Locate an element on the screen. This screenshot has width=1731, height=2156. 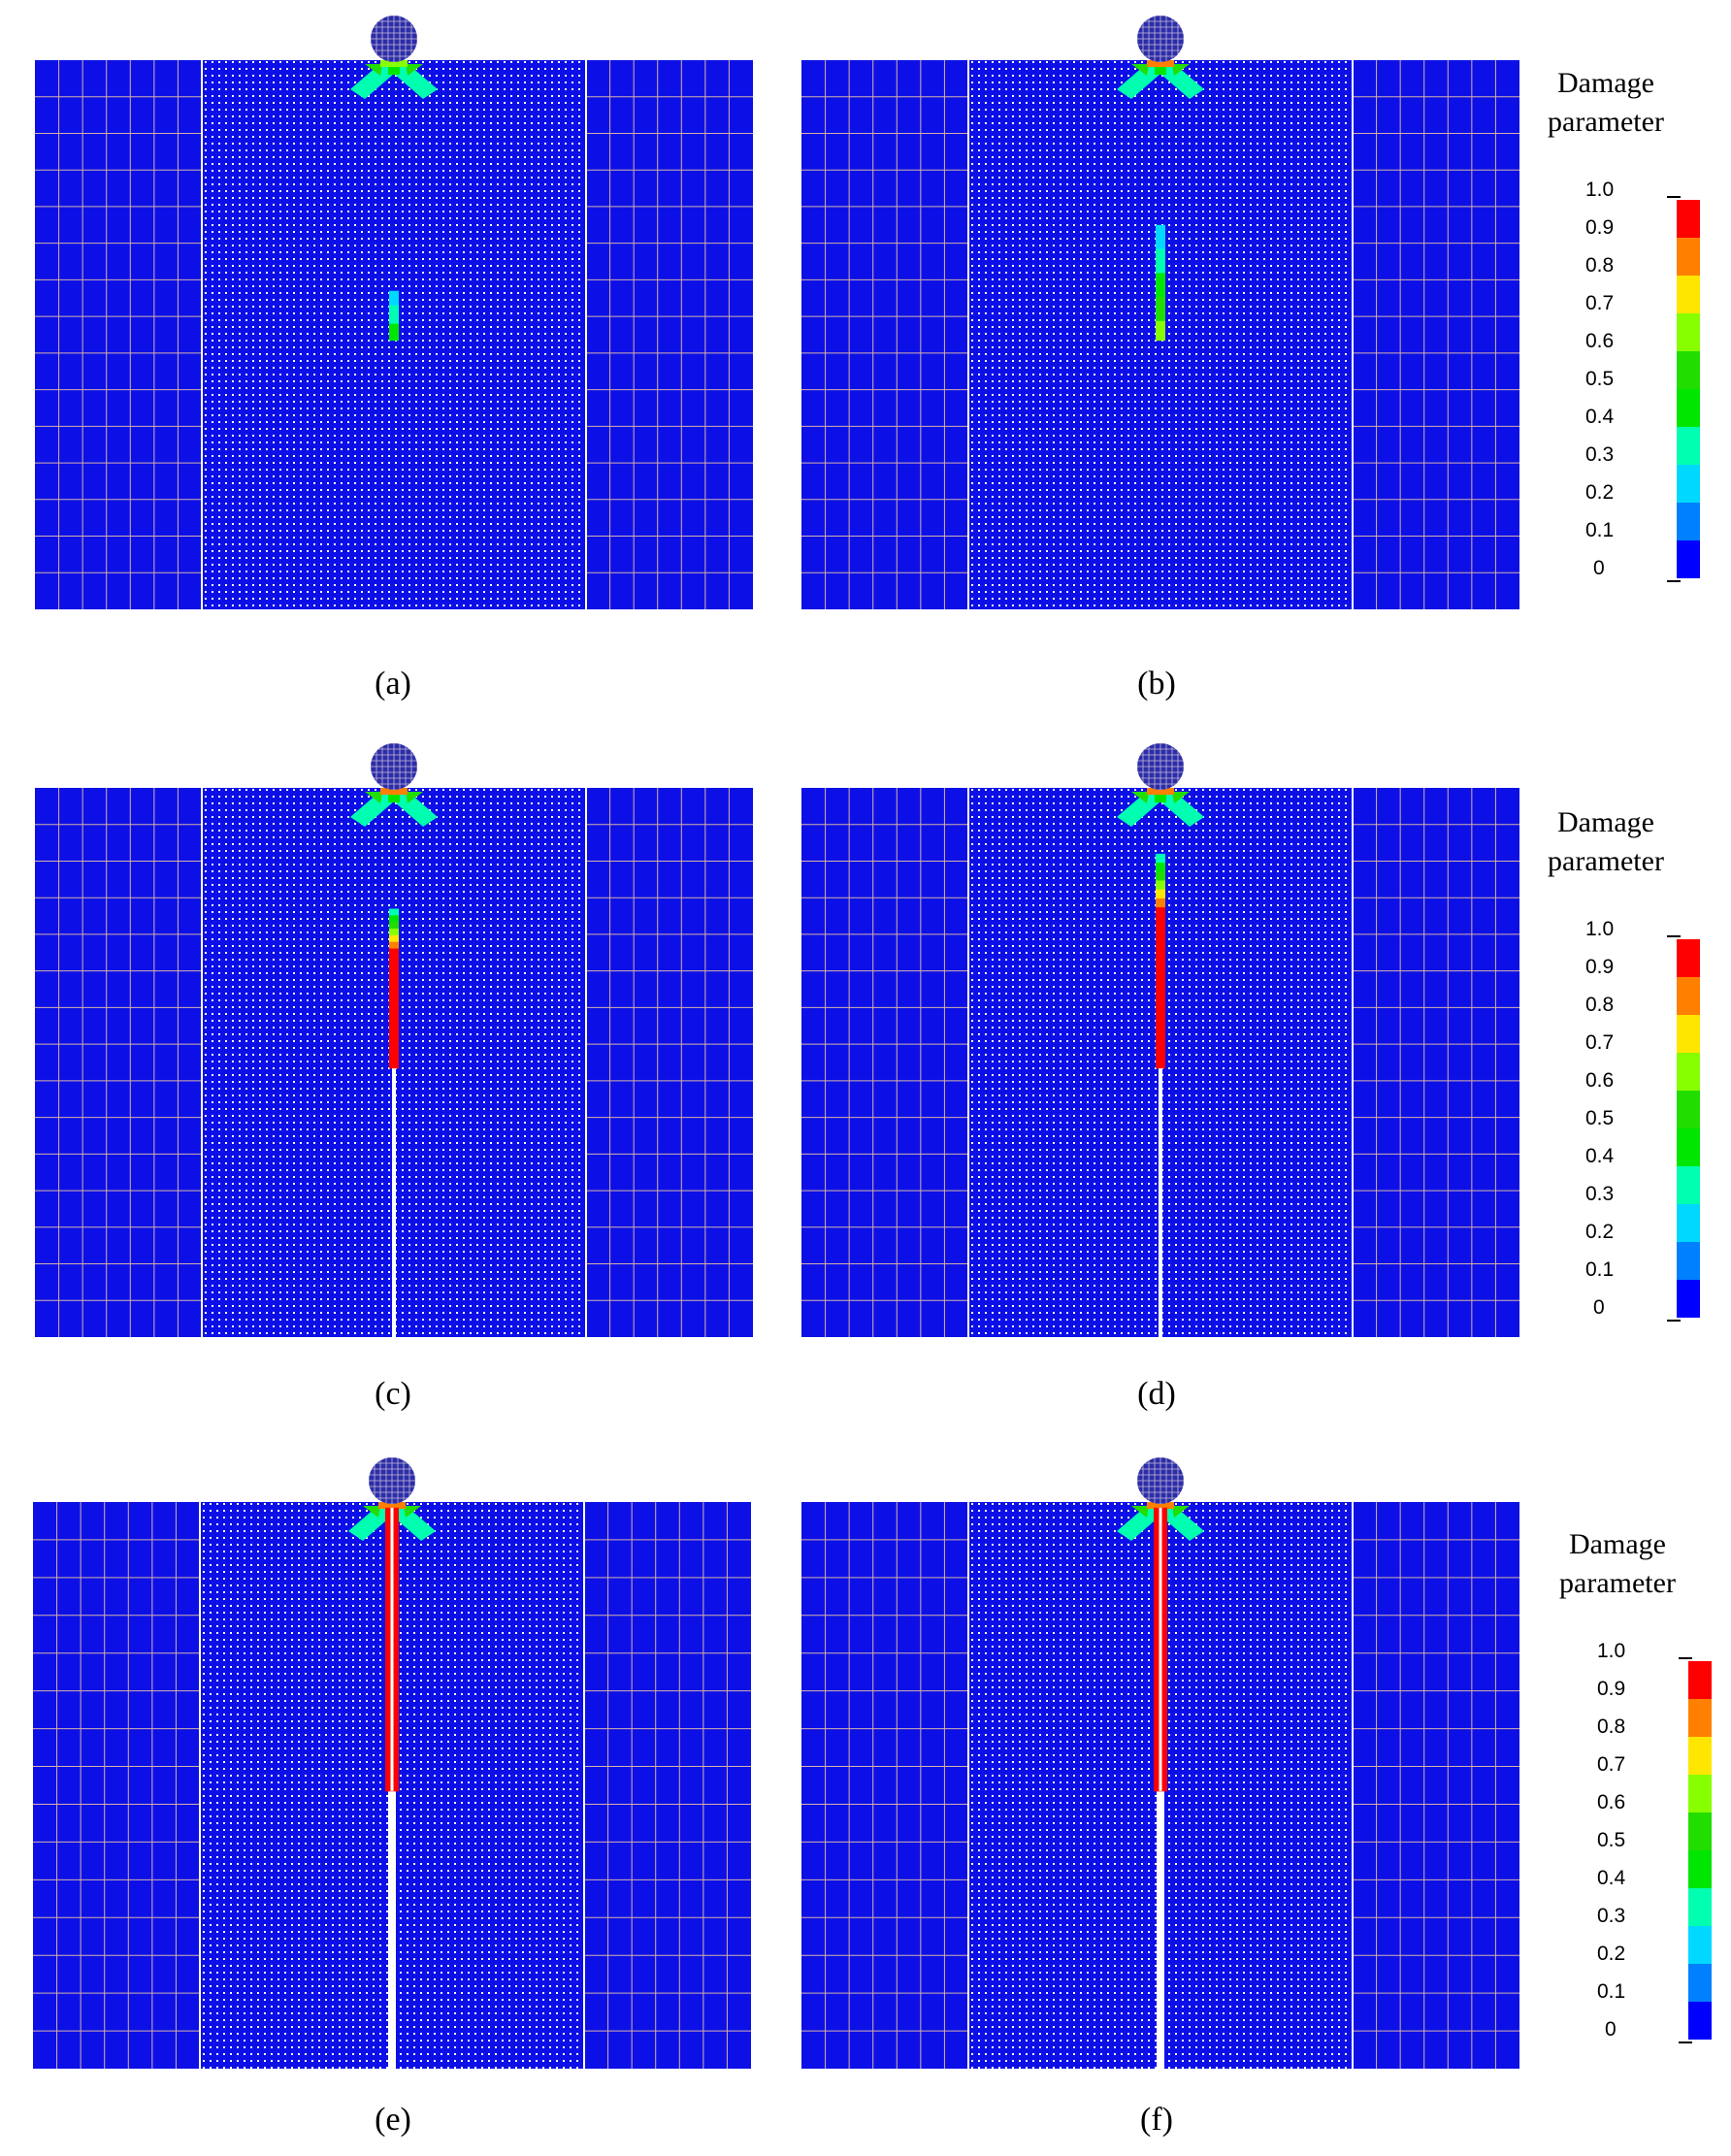
mesh-figure-d is located at coordinates (1160, 1040).